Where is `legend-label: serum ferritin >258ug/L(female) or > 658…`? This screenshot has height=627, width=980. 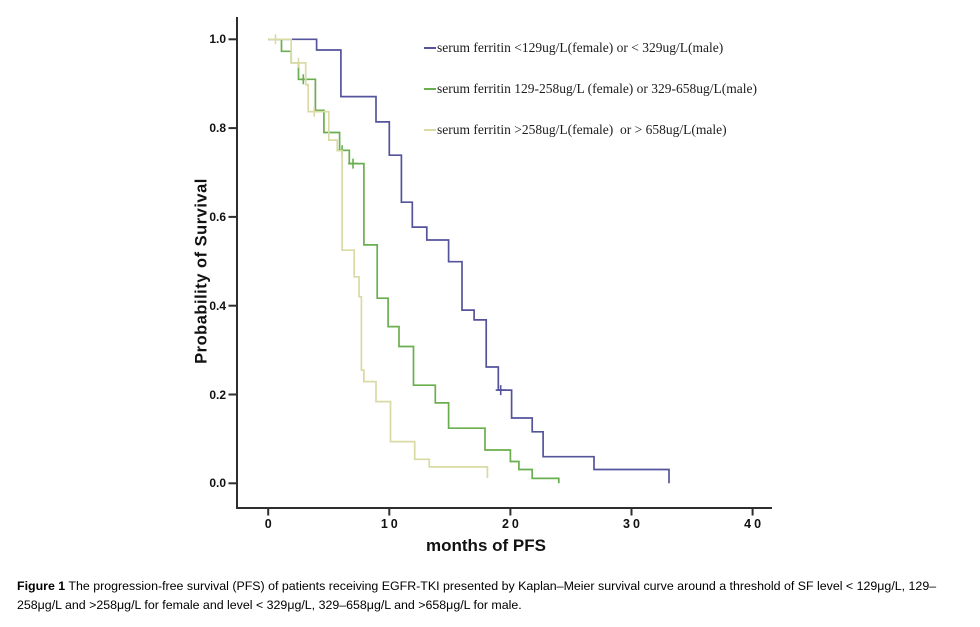 legend-label: serum ferritin >258ug/L(female) or > 658… is located at coordinates (582, 129).